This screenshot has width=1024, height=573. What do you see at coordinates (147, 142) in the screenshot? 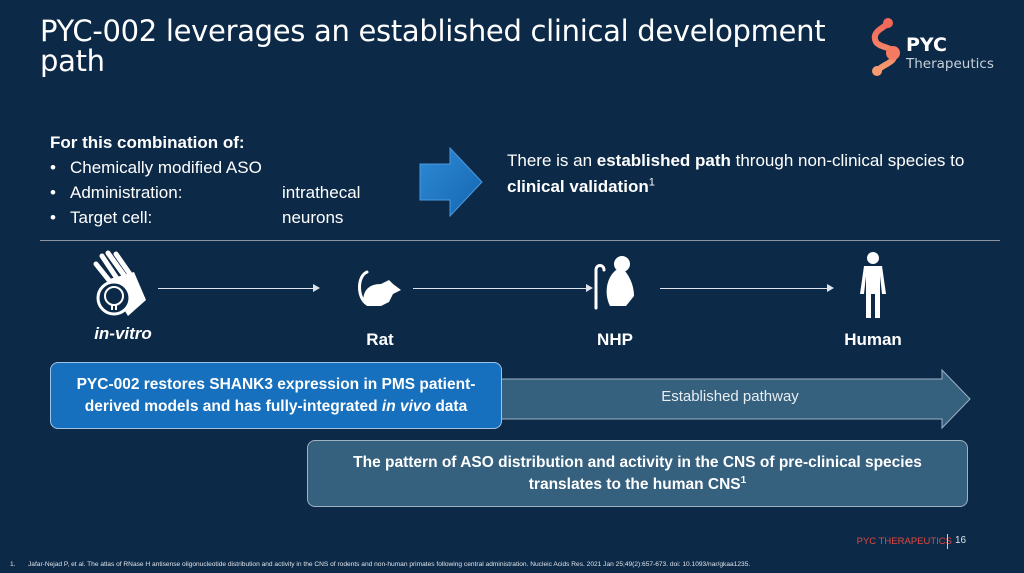
I see `combination-heading: For this combination of:` at bounding box center [147, 142].